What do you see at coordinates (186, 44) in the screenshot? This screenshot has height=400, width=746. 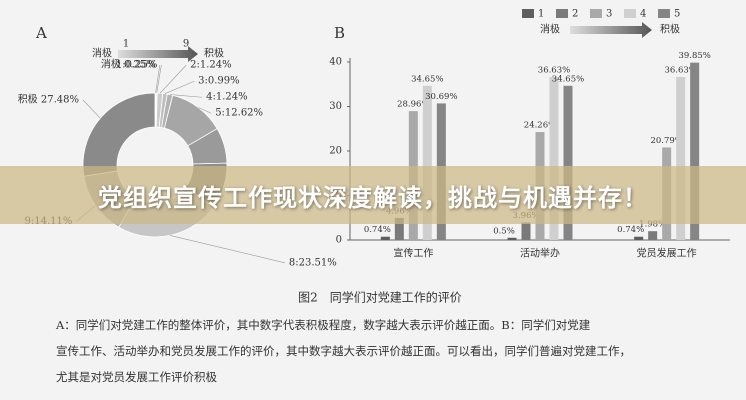 I see `scale-max: 9` at bounding box center [186, 44].